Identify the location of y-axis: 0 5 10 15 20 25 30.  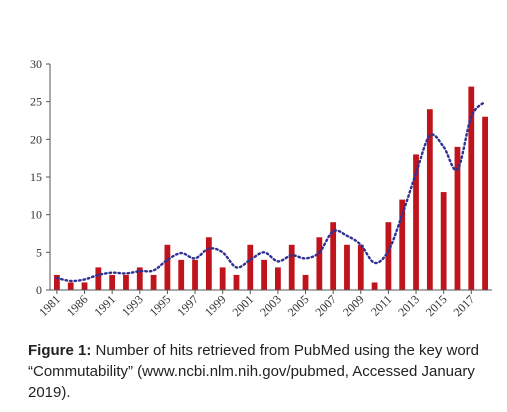
(40, 177).